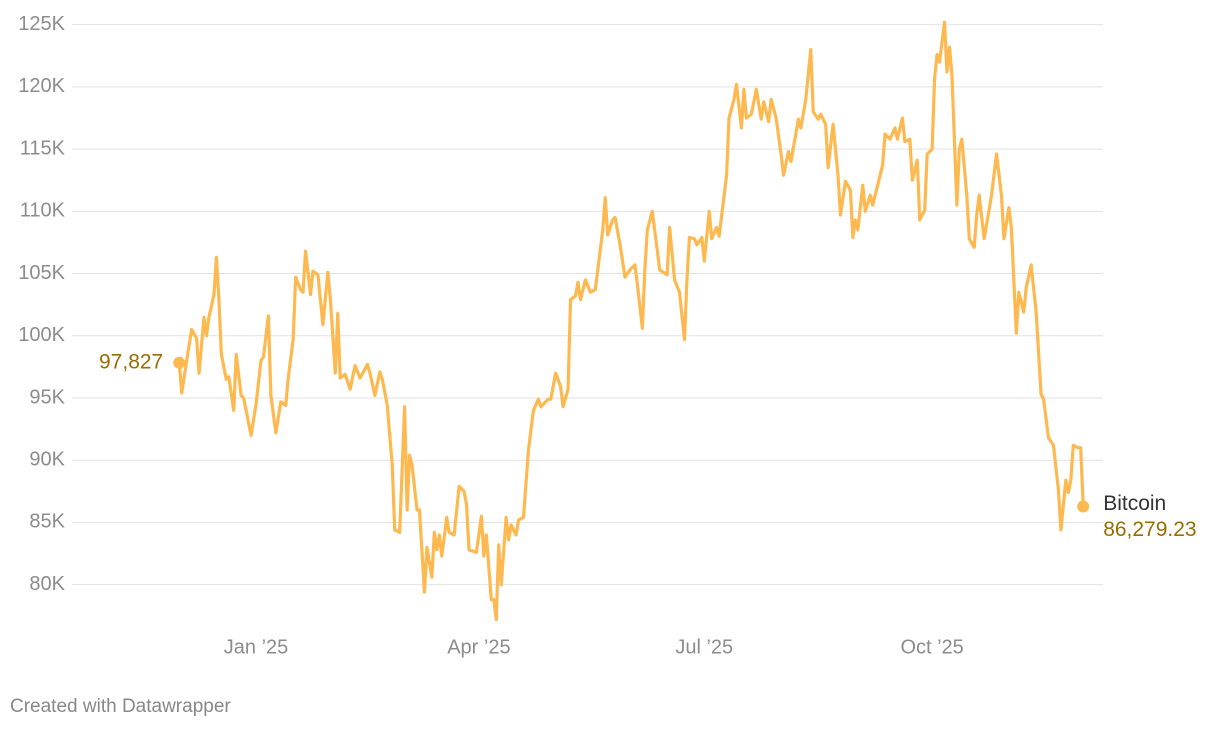 The image size is (1220, 730). Describe the element at coordinates (1149, 529) in the screenshot. I see `value-label: 86,279.23` at that location.